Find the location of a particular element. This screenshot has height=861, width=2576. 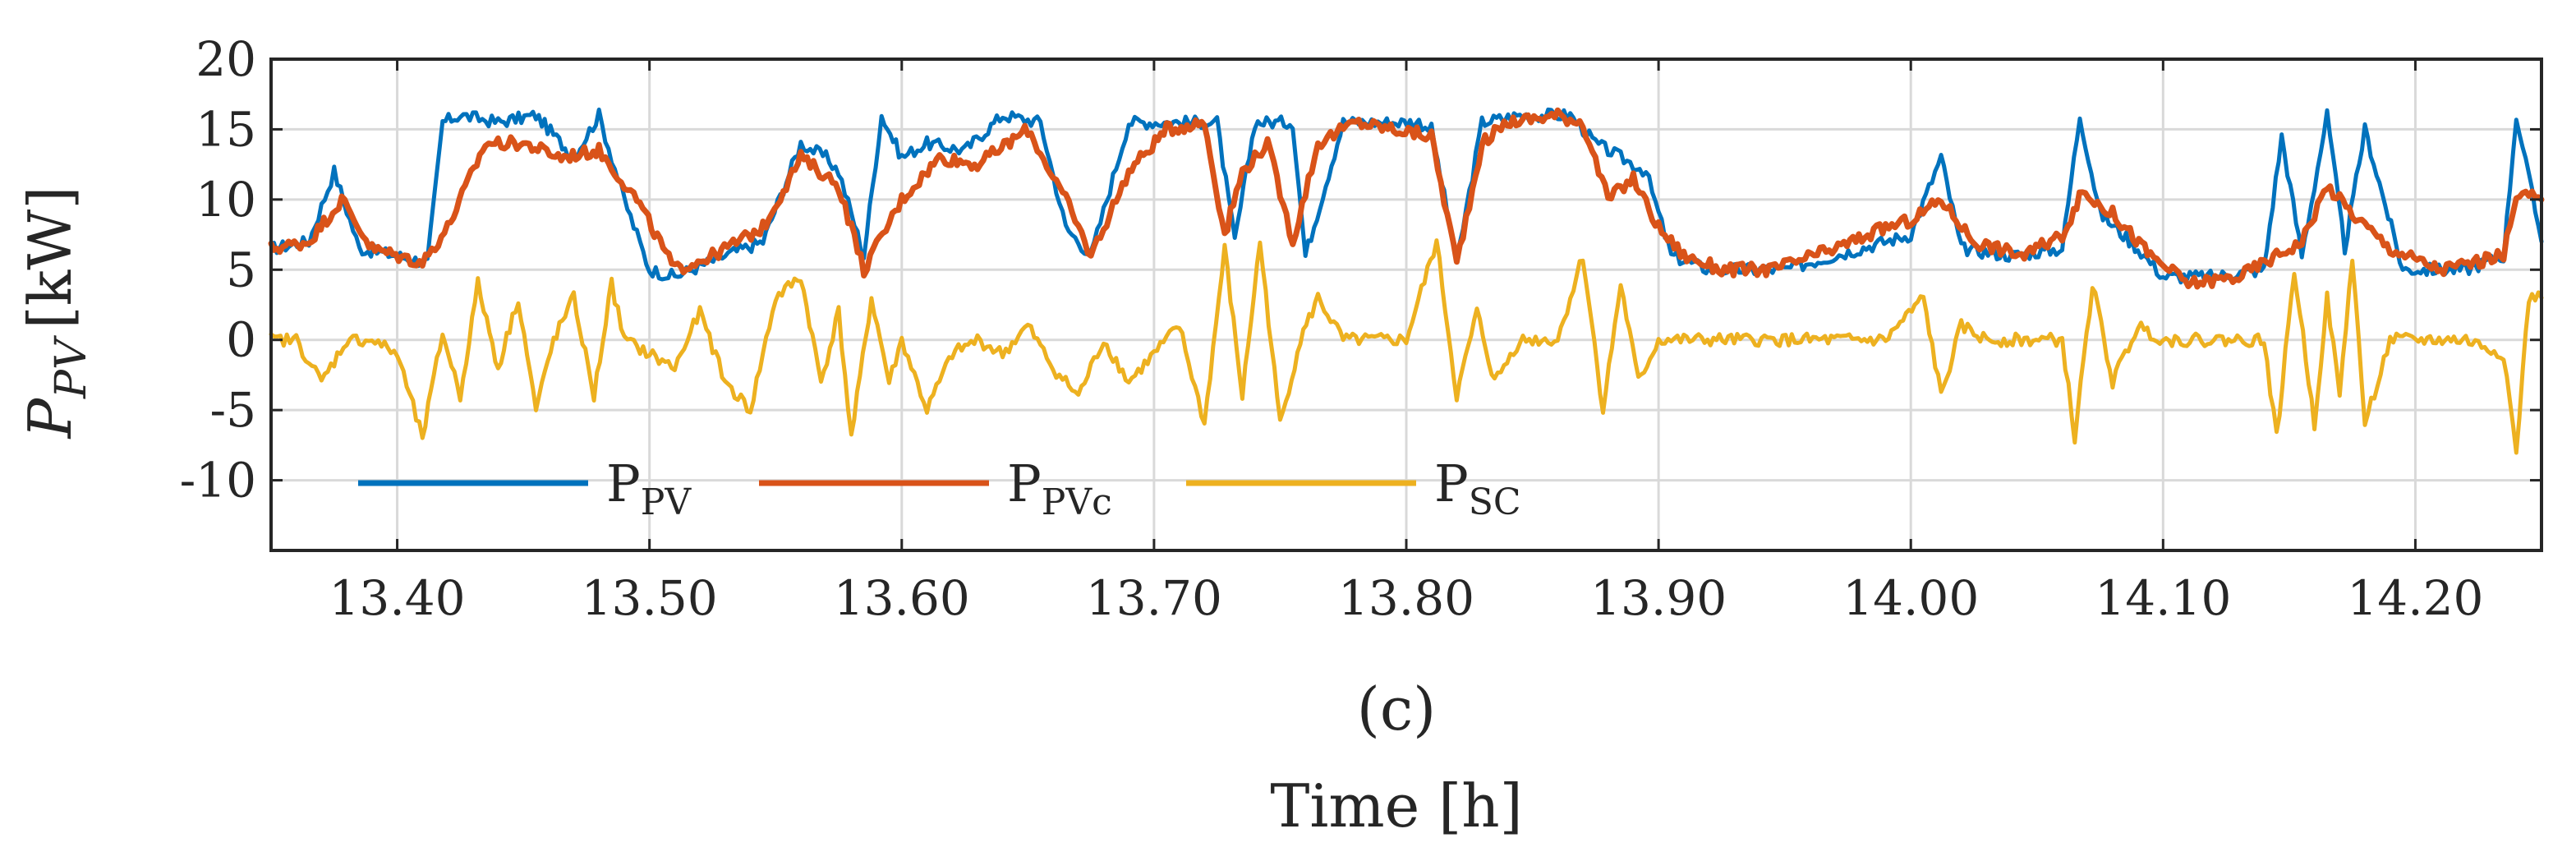

x-axis-title: Time [h] is located at coordinates (1396, 805).